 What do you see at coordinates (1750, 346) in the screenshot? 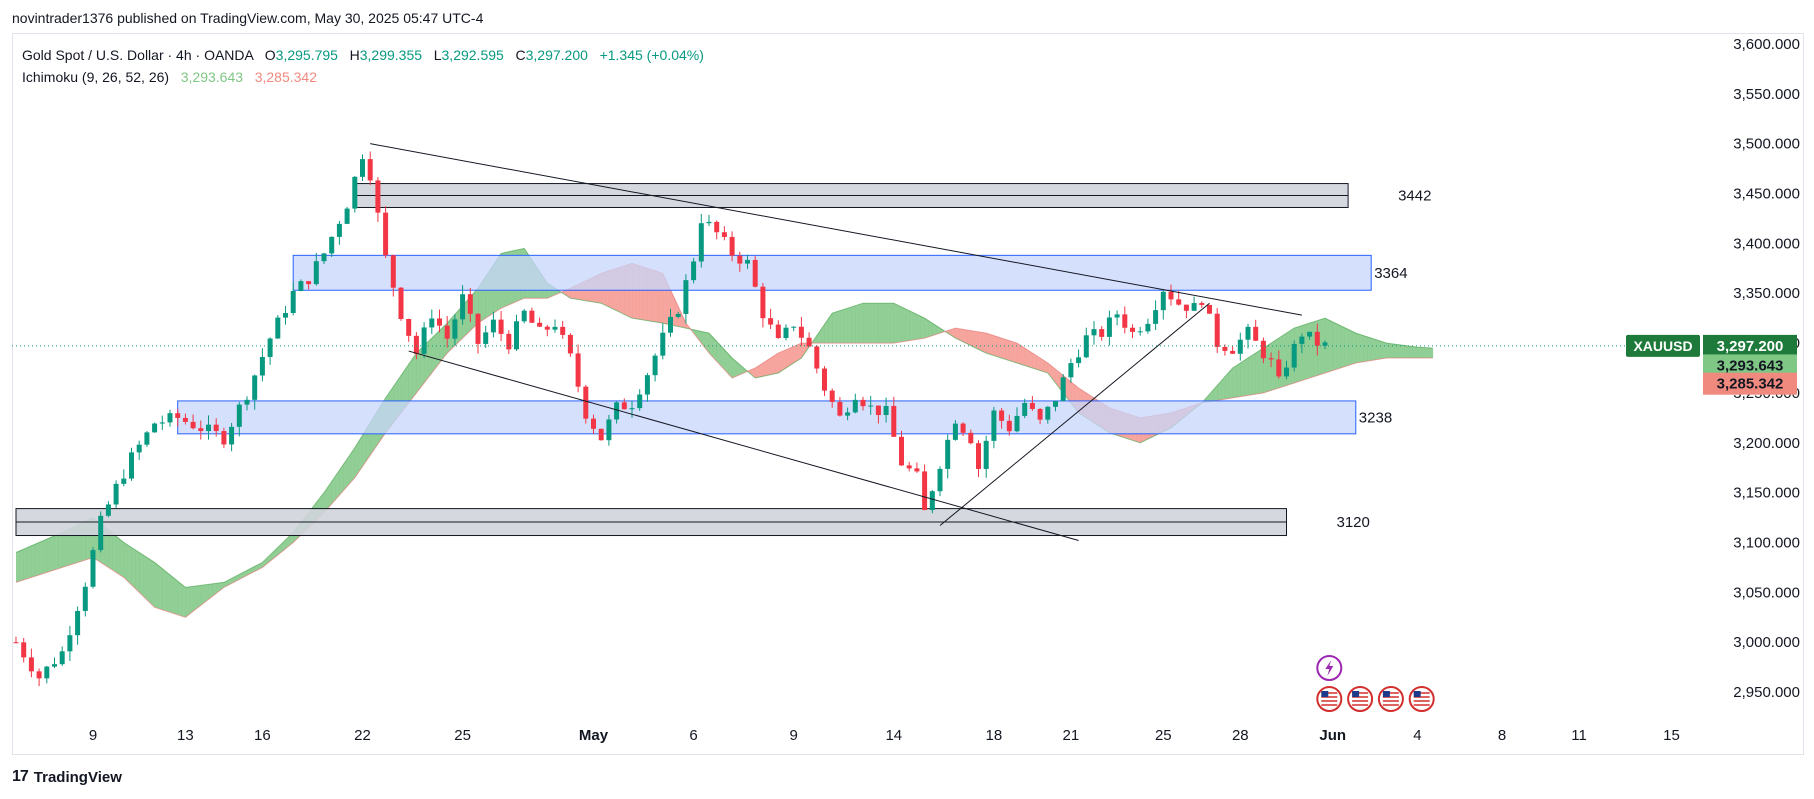
I see `last-price-text: 3,297.200` at bounding box center [1750, 346].